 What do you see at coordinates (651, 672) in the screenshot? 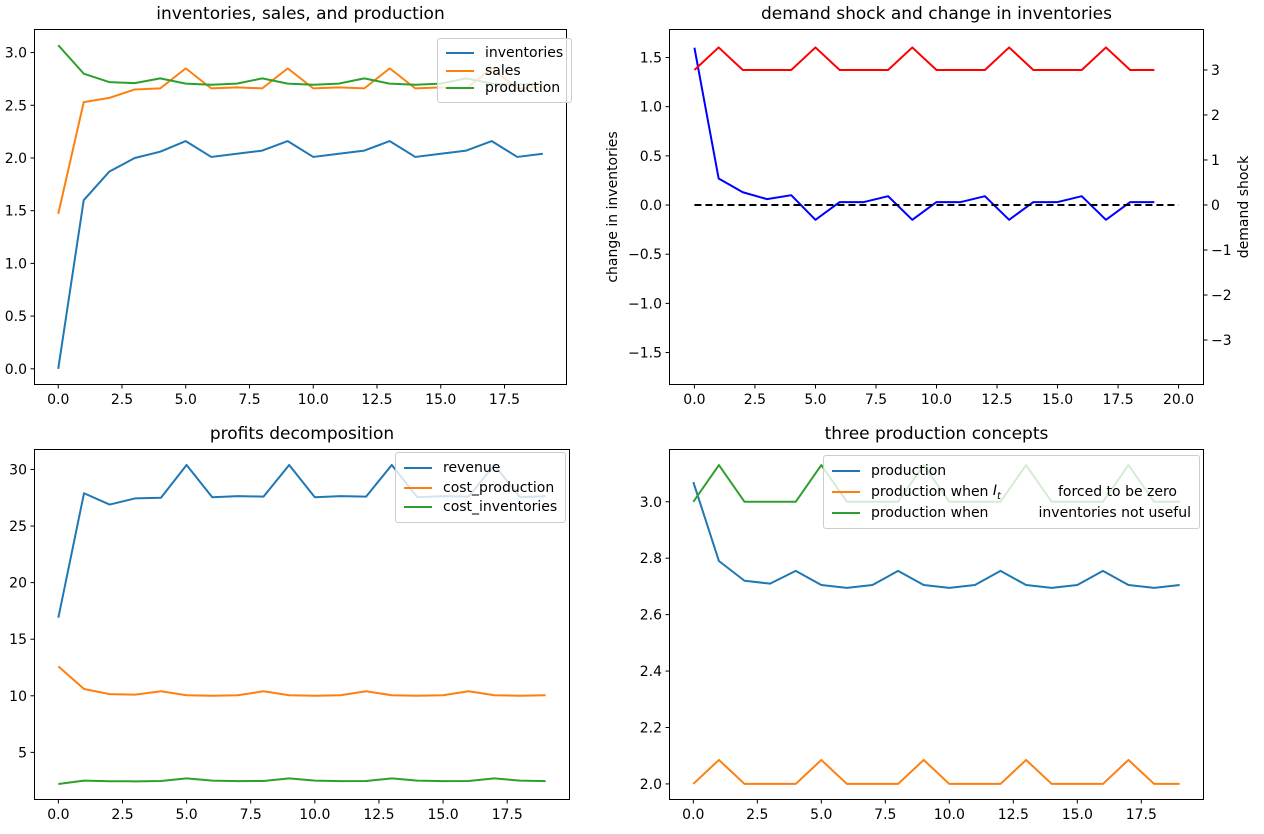
I see `svg-text: 2.4` at bounding box center [651, 672].